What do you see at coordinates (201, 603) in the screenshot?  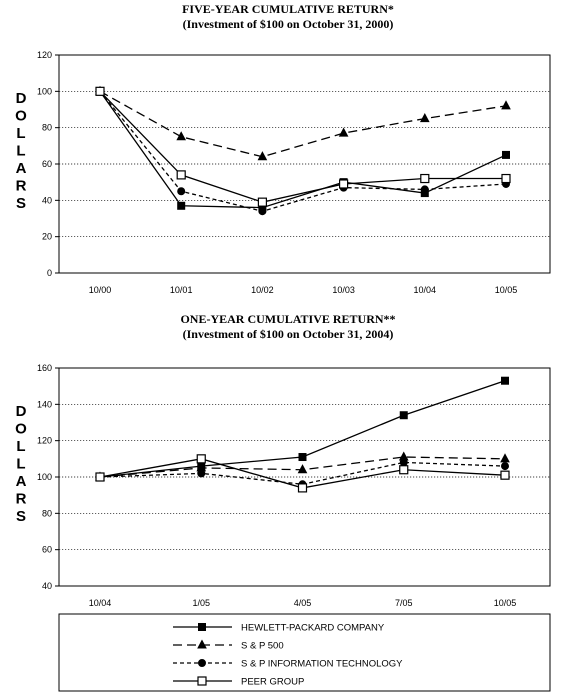 I see `c2-xtick-label: 1/05` at bounding box center [201, 603].